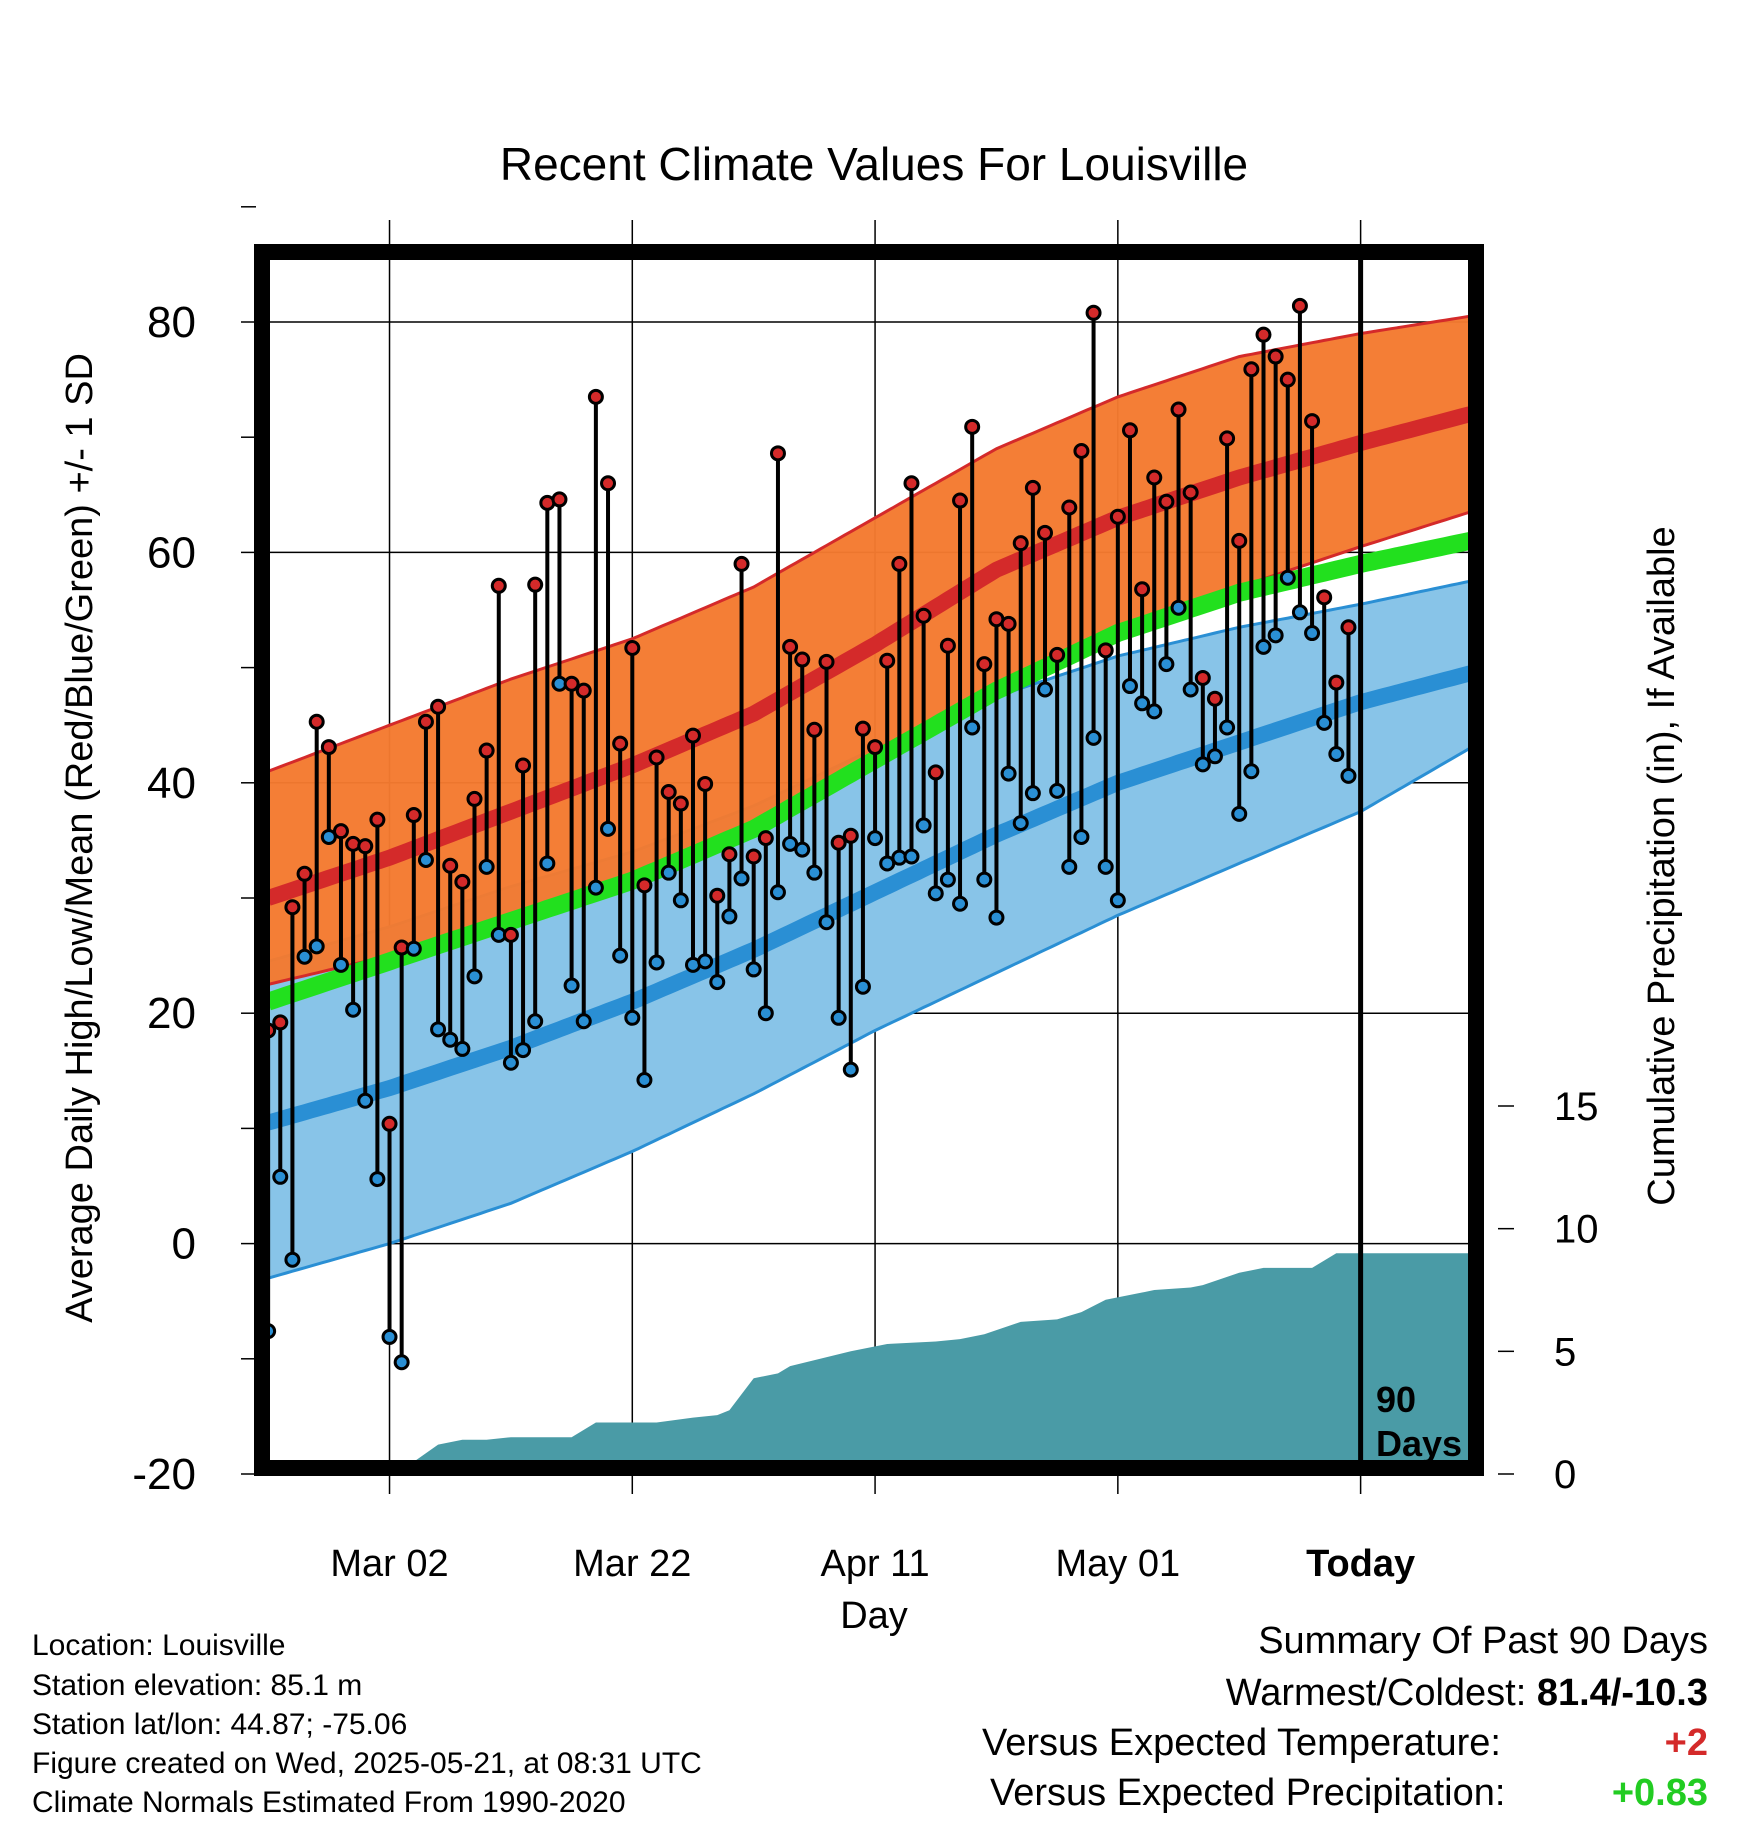 The image size is (1748, 1828). What do you see at coordinates (1576, 1107) in the screenshot?
I see `y-tick-label-right: 15` at bounding box center [1576, 1107].